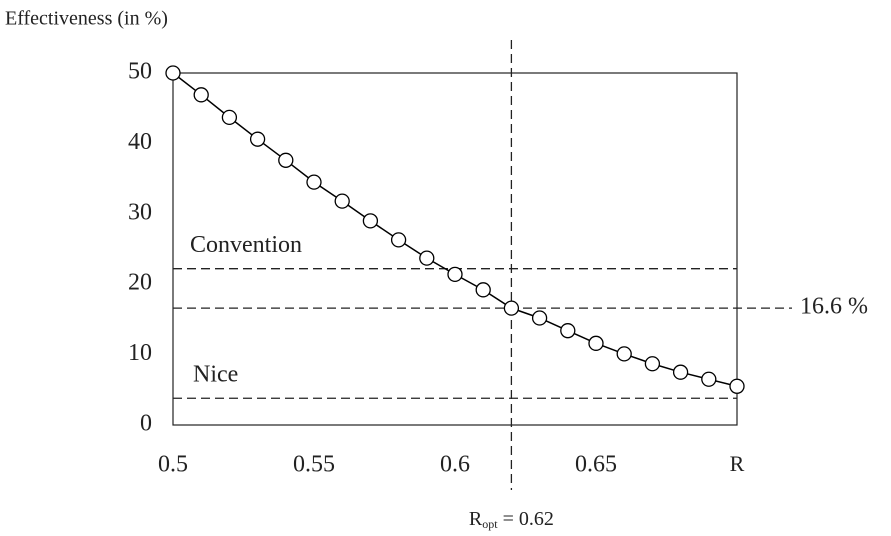  What do you see at coordinates (246, 245) in the screenshot?
I see `reference-label: Convention` at bounding box center [246, 245].